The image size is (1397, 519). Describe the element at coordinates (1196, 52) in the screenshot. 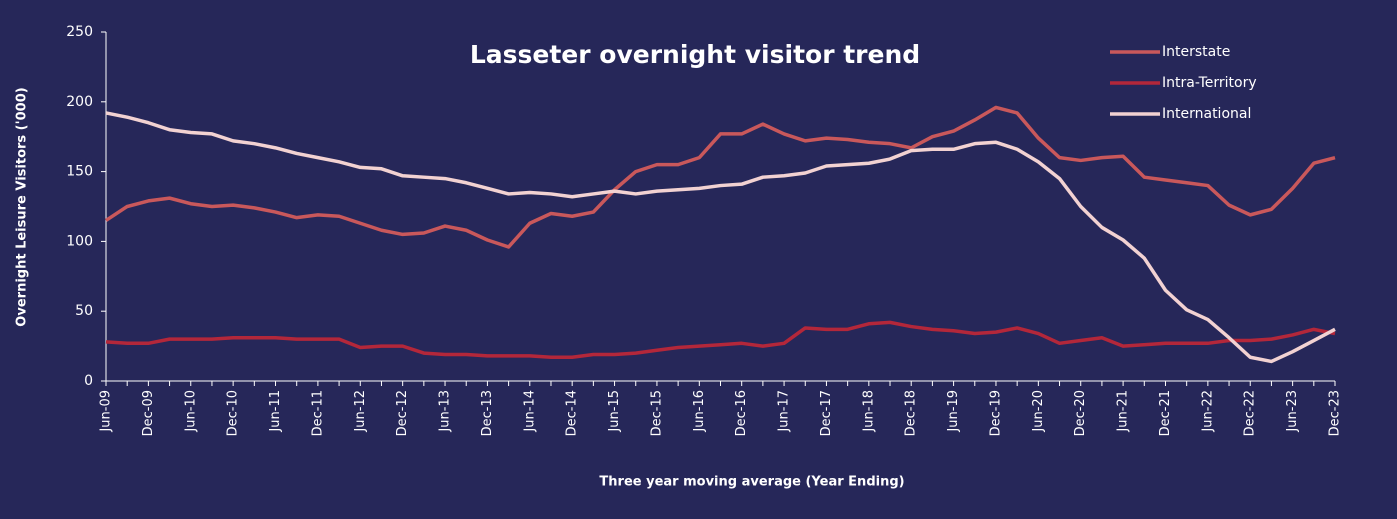

I see `legend-label: Interstate` at that location.